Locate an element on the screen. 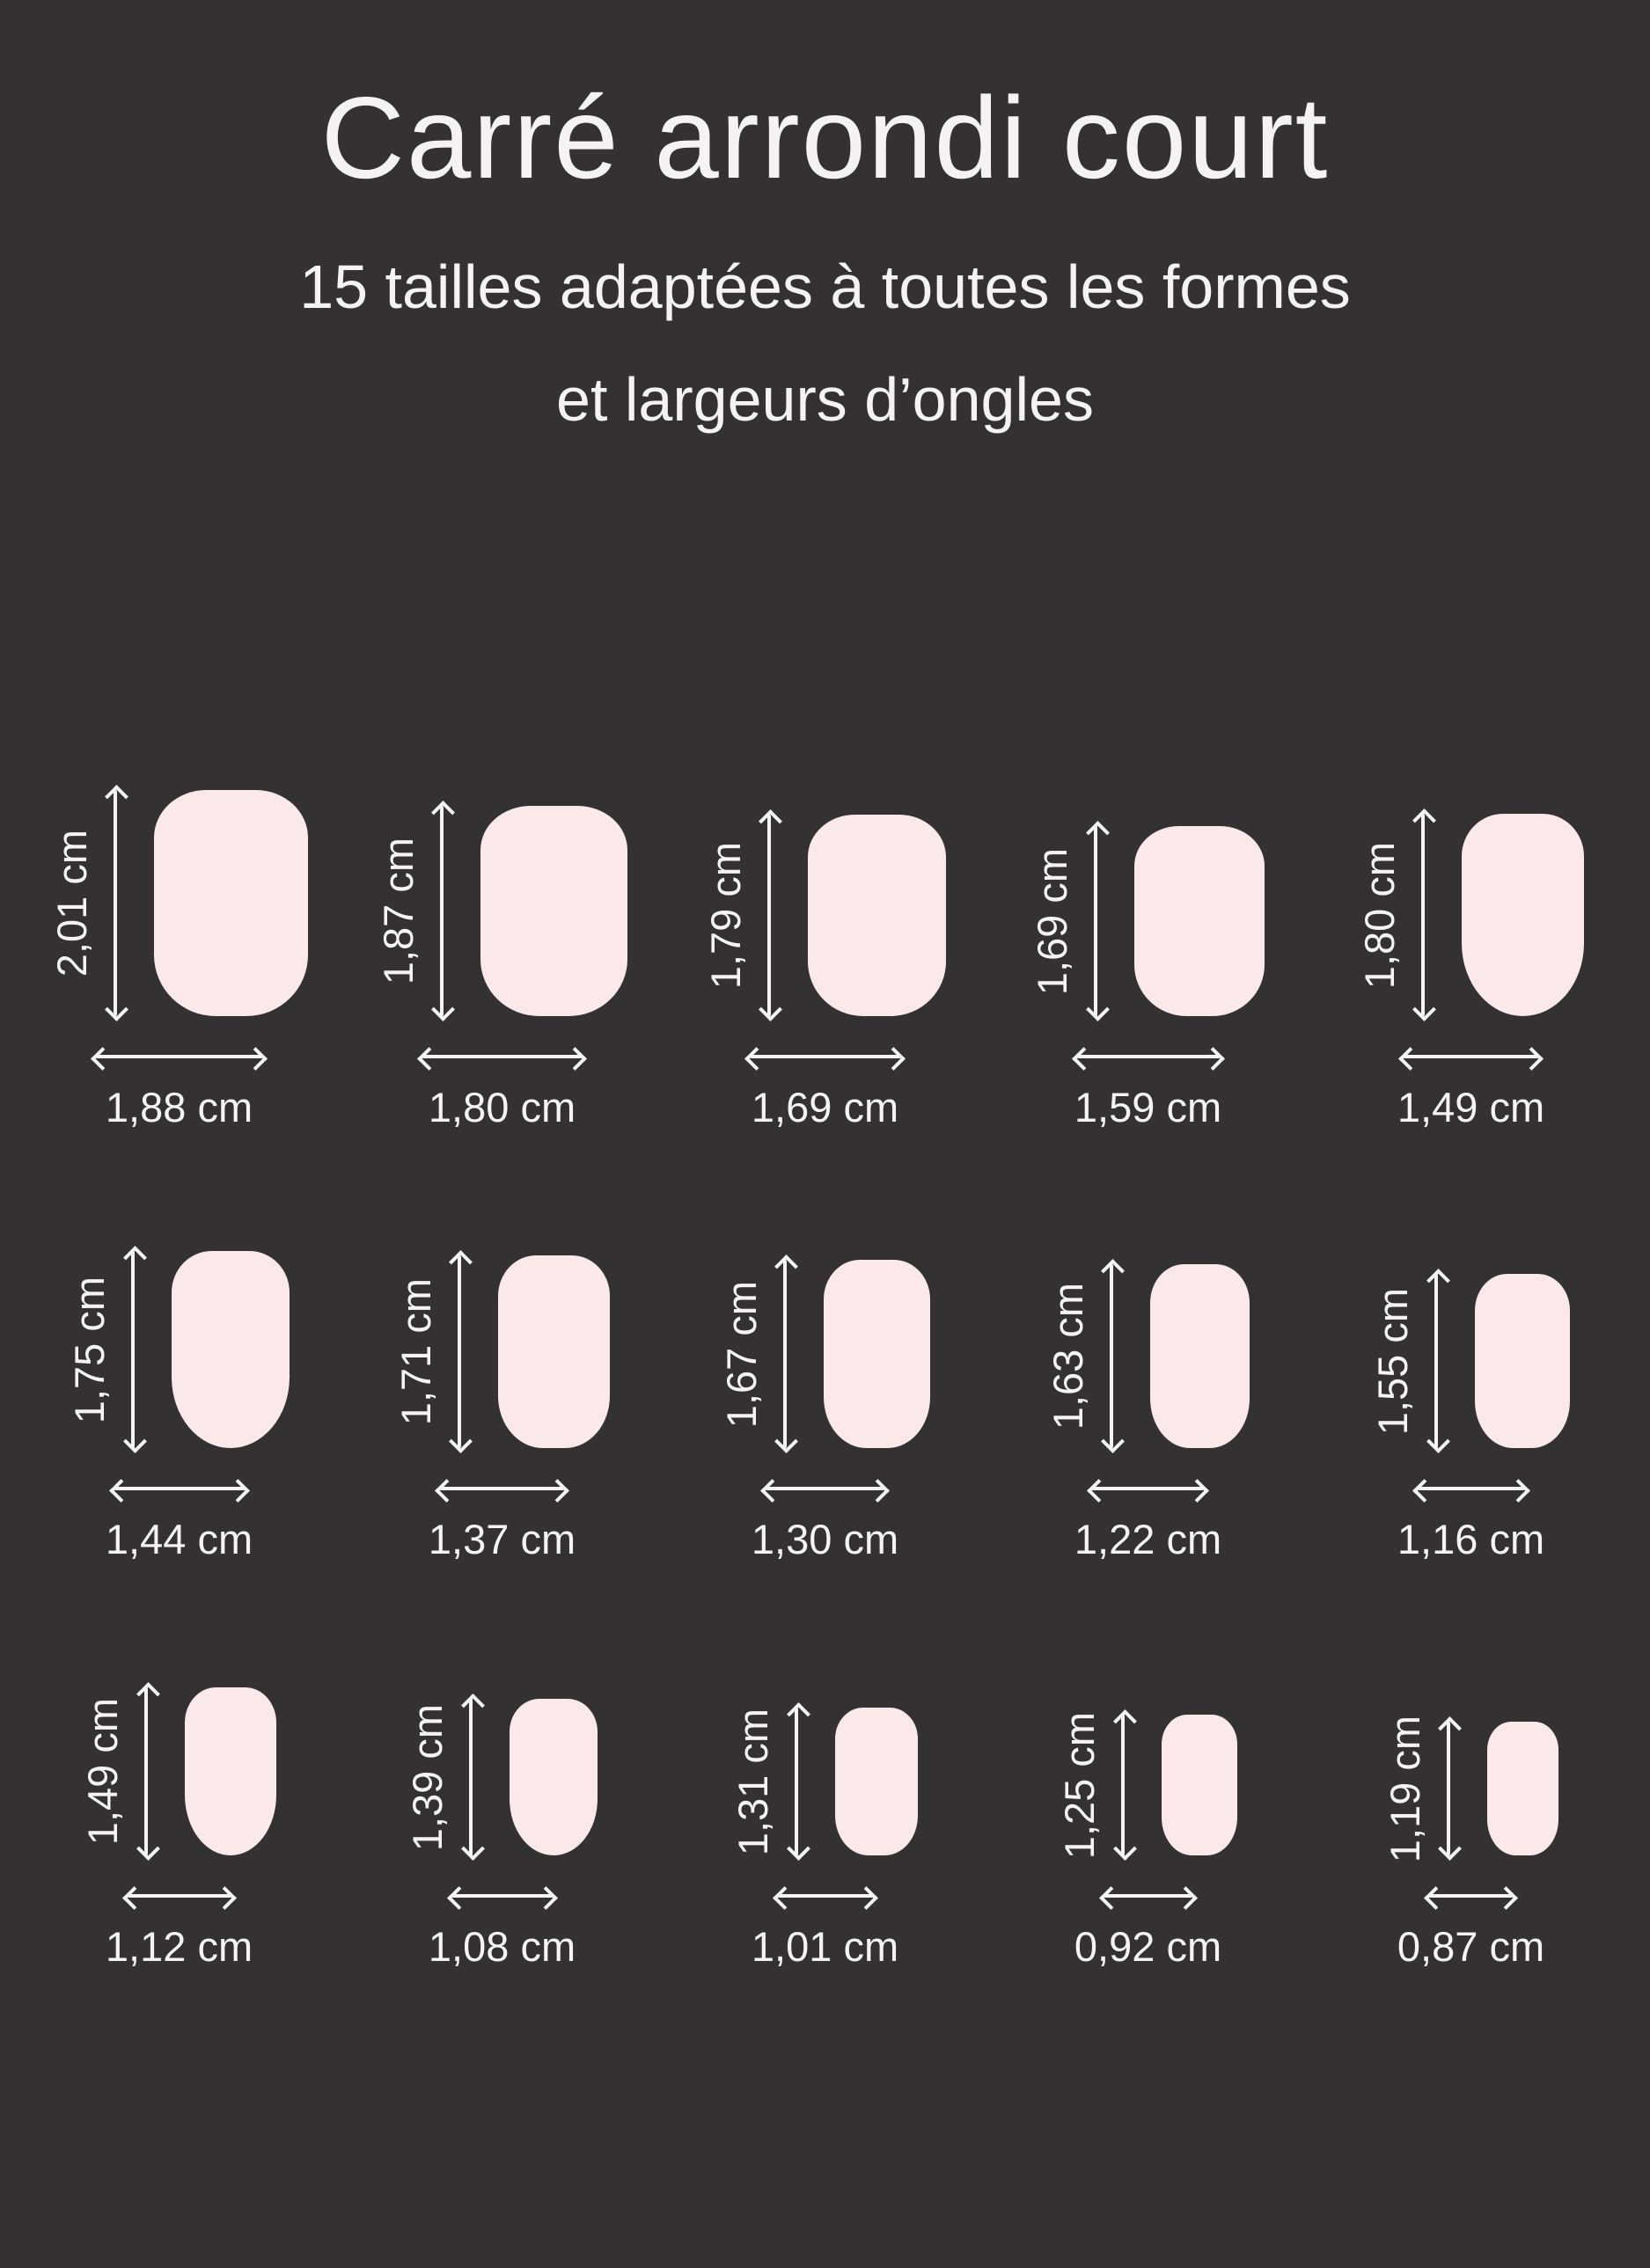 The width and height of the screenshot is (1650, 2268). height-label: 1,49 cm is located at coordinates (102, 1772).